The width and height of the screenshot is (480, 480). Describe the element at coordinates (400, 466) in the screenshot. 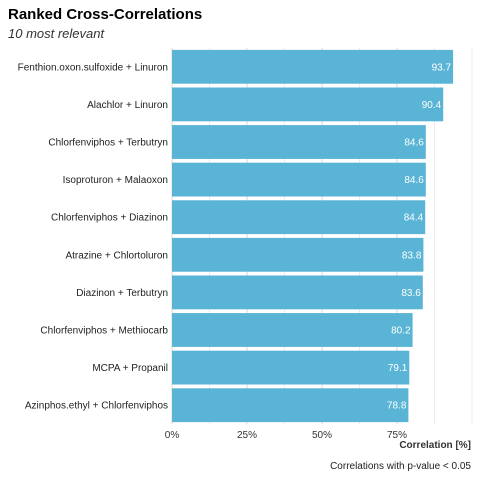

I see `chart-caption: Correlations with p-value < 0.05` at that location.